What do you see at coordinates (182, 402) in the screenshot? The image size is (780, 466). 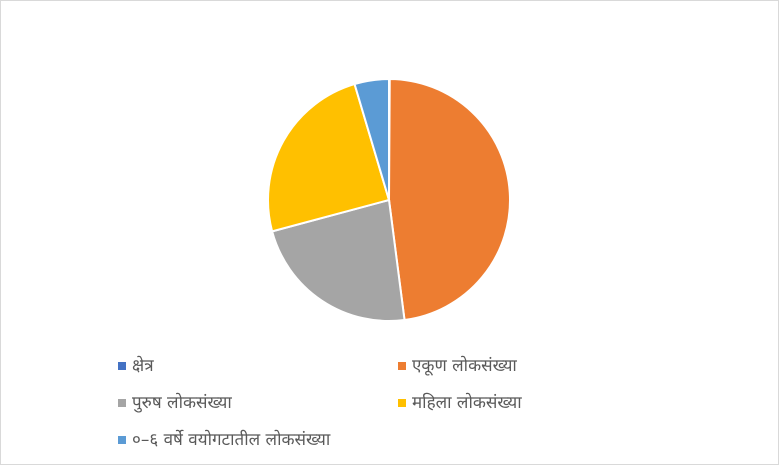 I see `legend-label: पुरुष लोकसंख्या` at bounding box center [182, 402].